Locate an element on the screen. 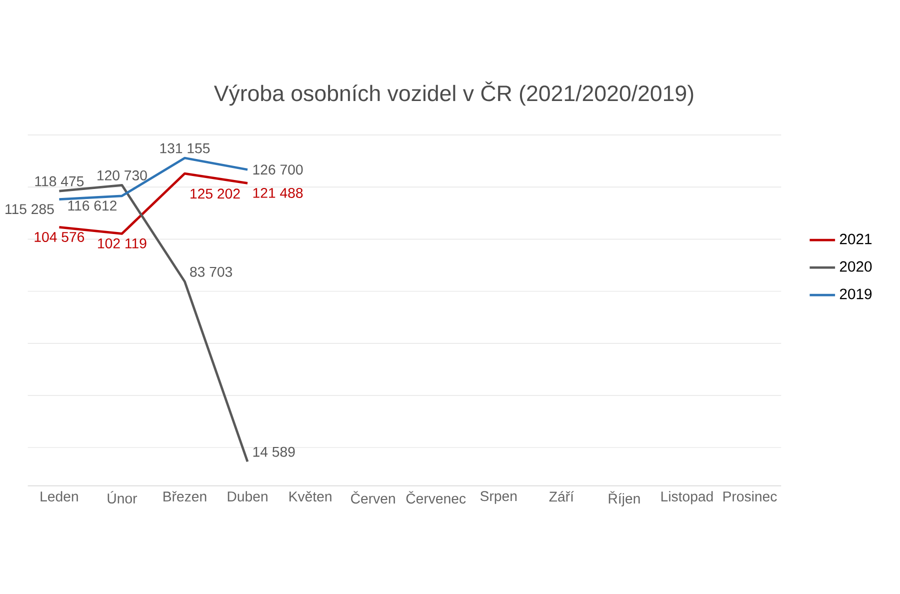 This screenshot has width=900, height=594. x-tick-label: Červenec is located at coordinates (436, 497).